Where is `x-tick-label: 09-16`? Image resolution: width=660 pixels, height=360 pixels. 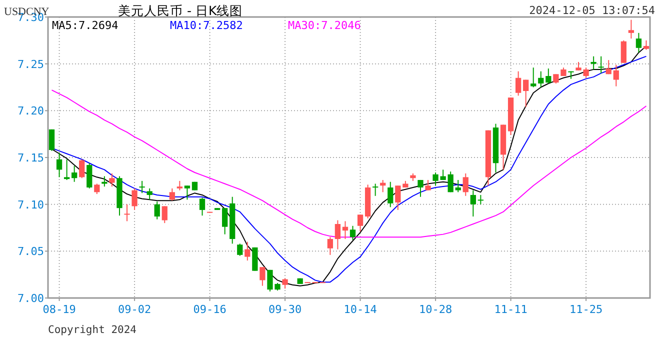
x-tick-label: 09-16 is located at coordinates (209, 309).